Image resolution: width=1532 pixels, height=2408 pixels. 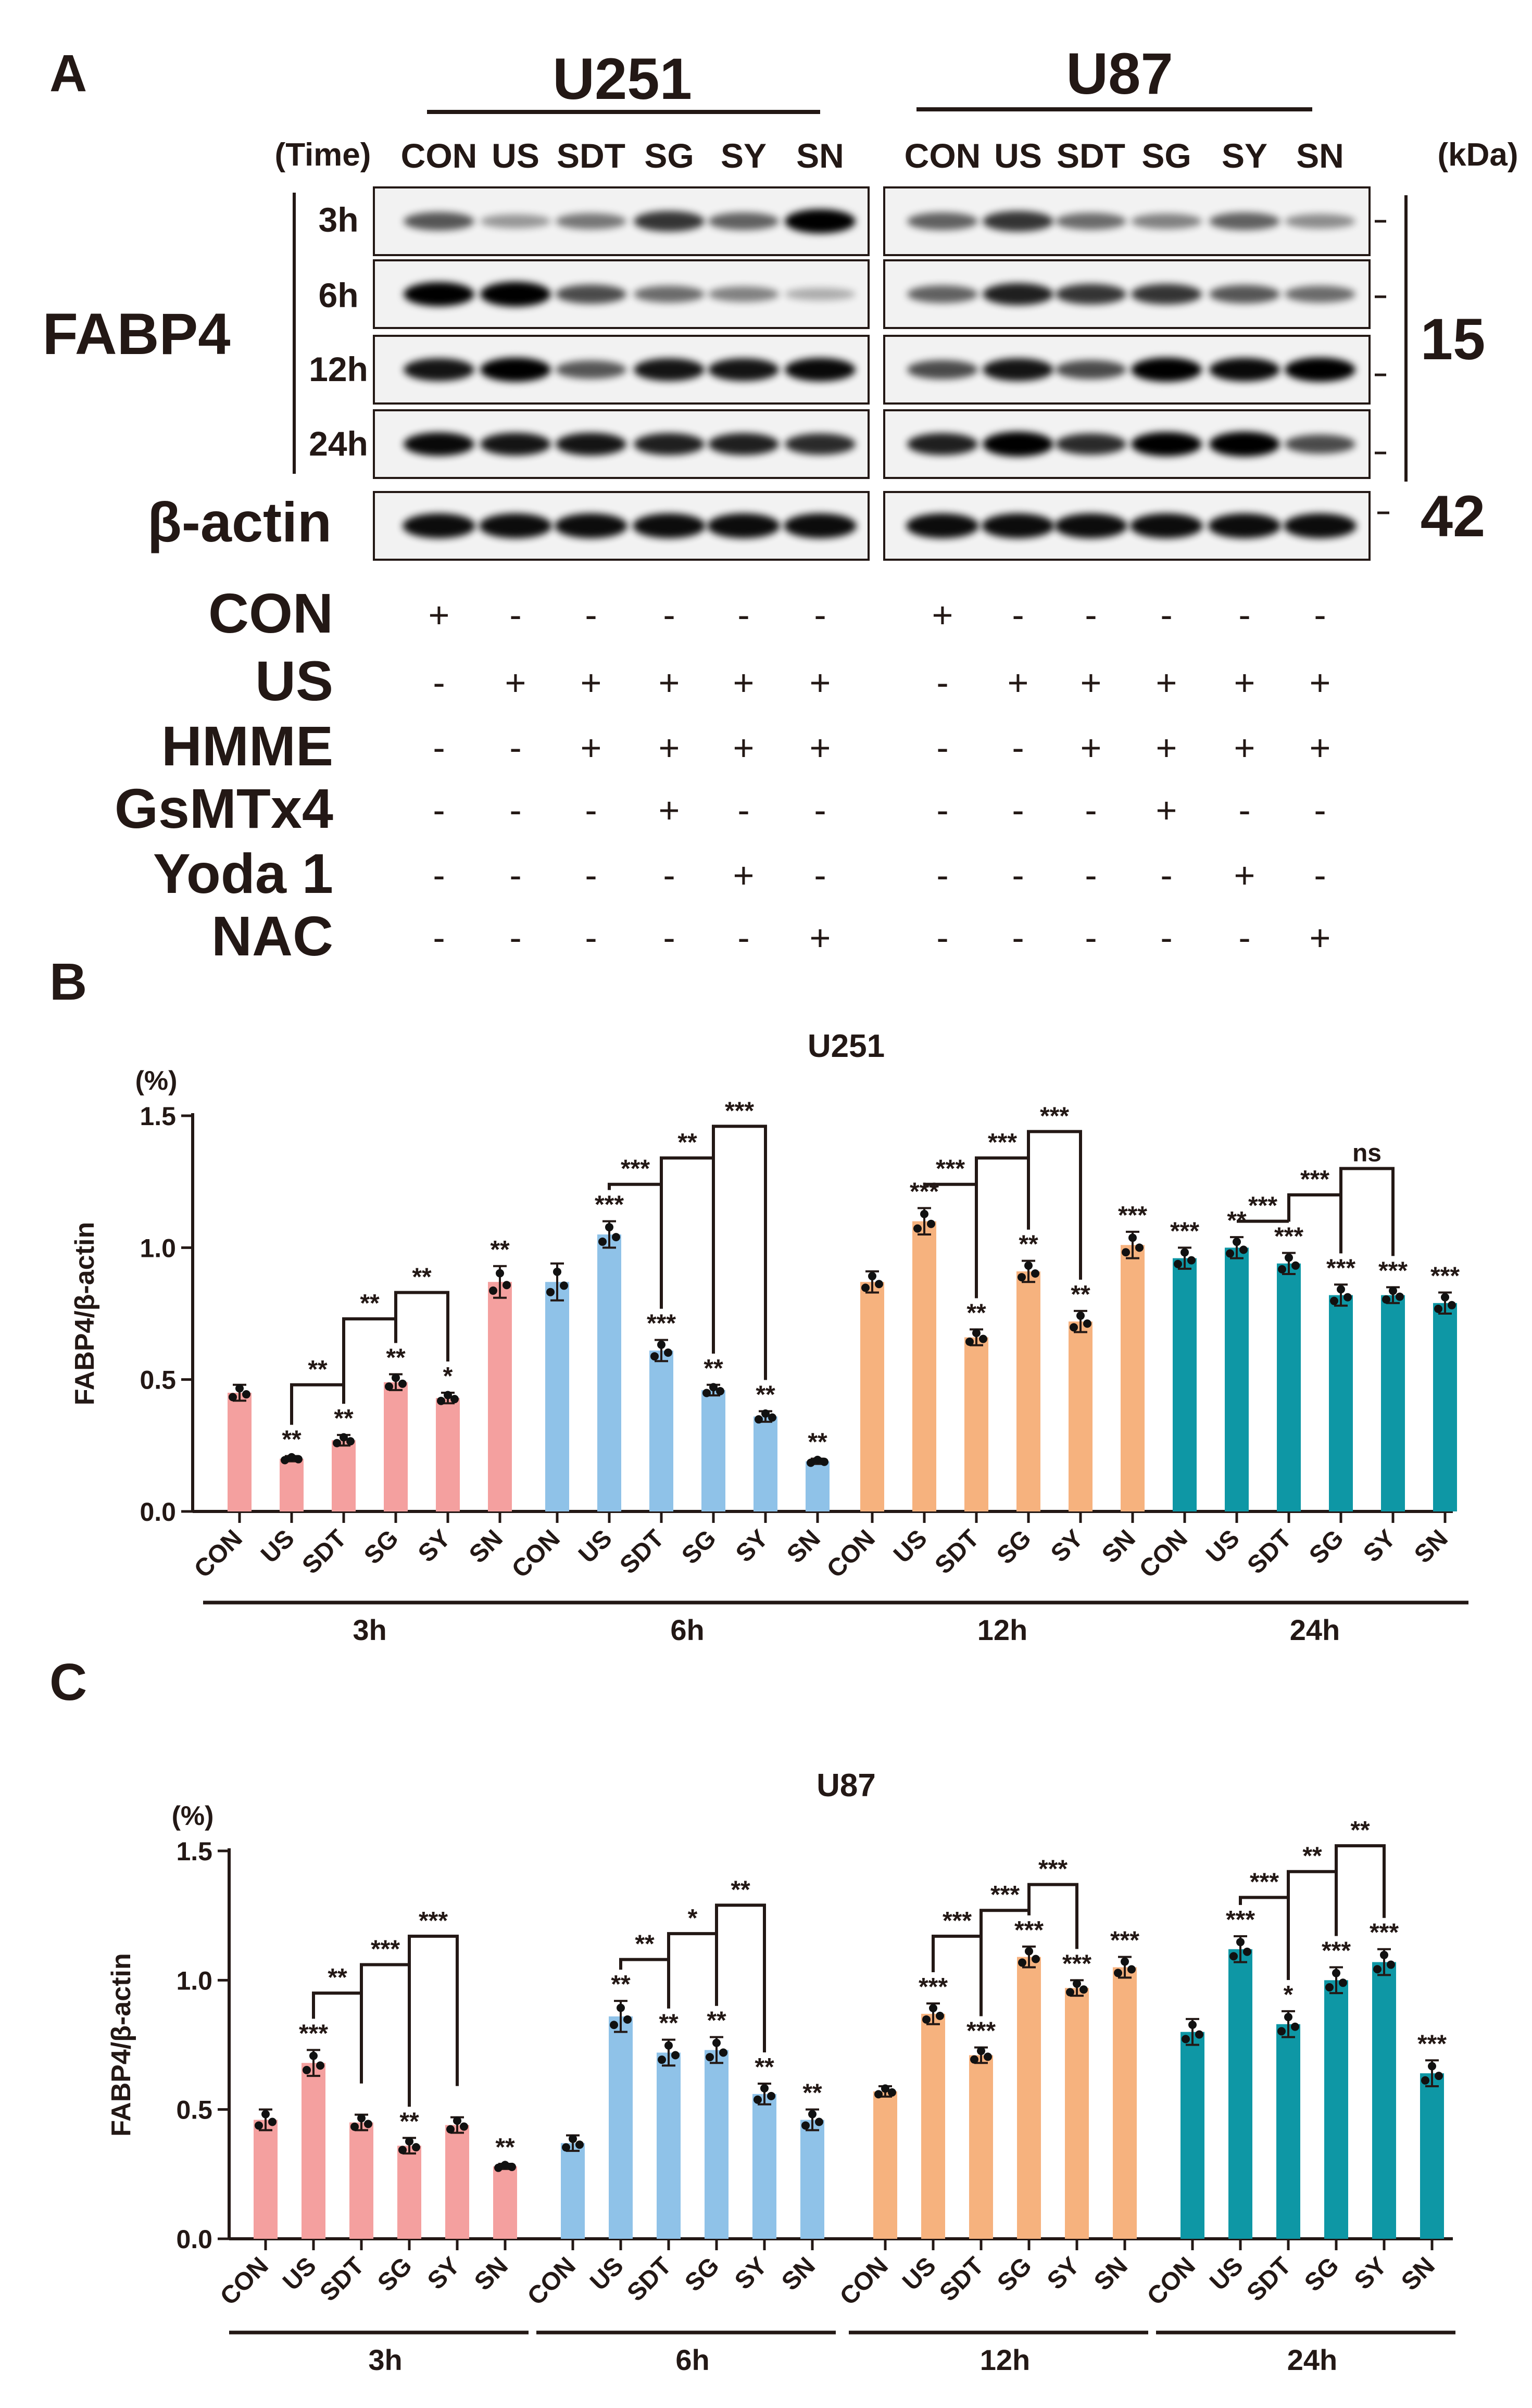 What do you see at coordinates (1244, 155) in the screenshot?
I see `lane-label-u87: SY` at bounding box center [1244, 155].